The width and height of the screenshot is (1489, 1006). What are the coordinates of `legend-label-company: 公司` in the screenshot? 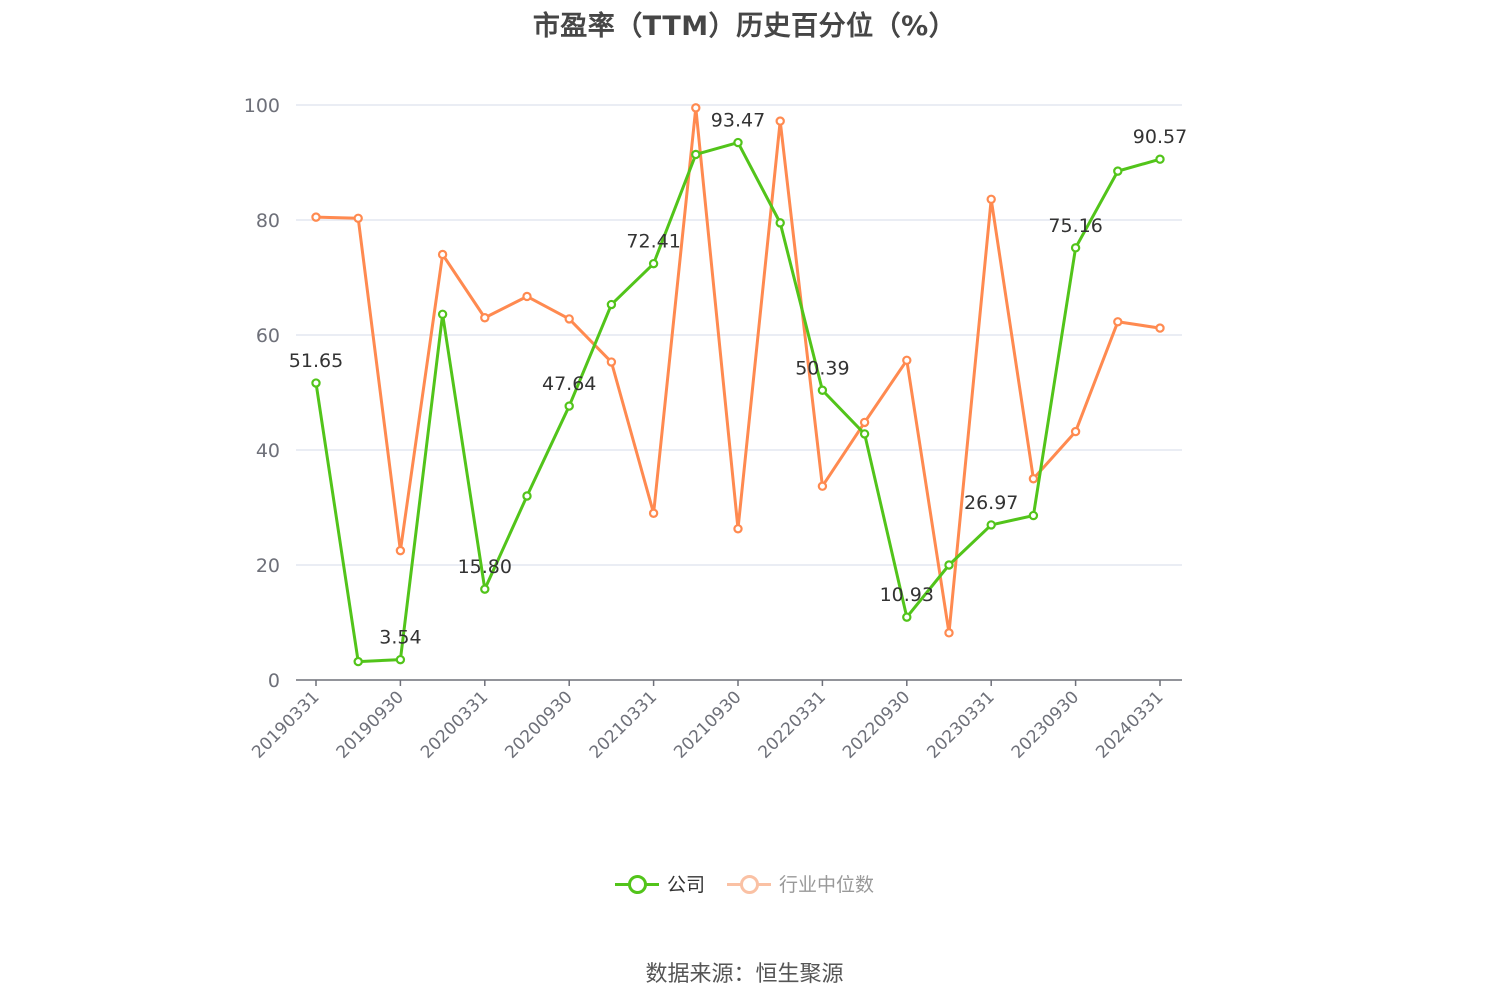 It's located at (685, 885).